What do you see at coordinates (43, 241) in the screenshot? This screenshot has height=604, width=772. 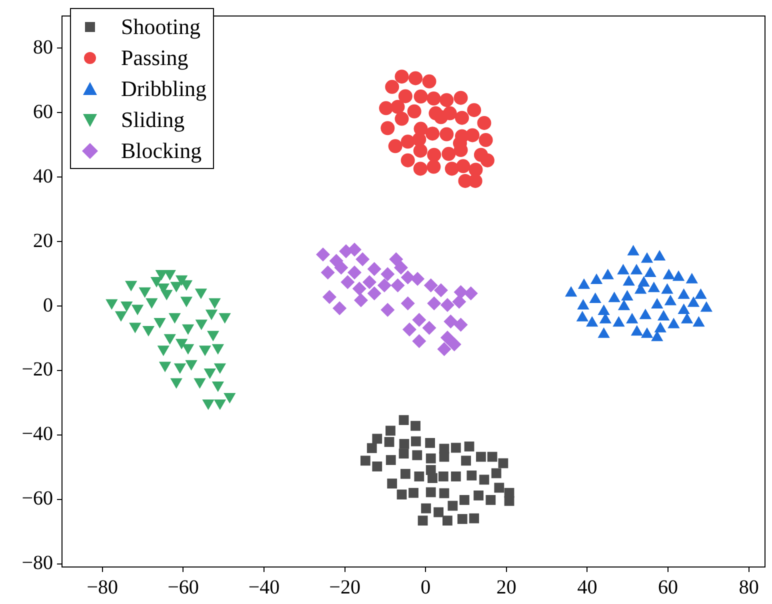 I see `y-tick-label: 20` at bounding box center [43, 241].